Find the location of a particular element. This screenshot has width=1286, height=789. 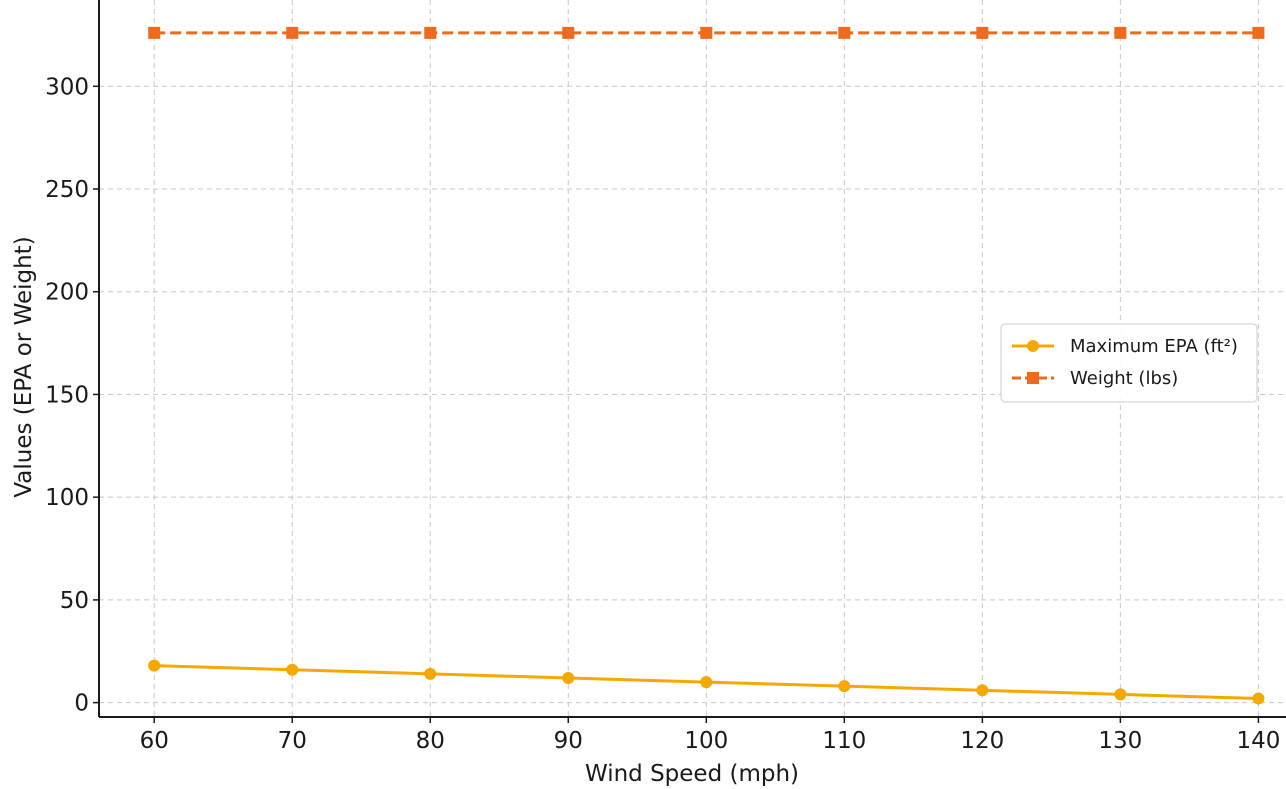

y-tick-label: 150 is located at coordinates (67, 395).